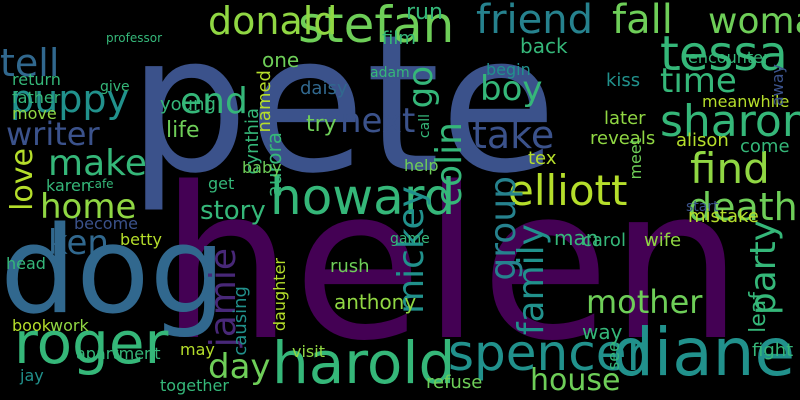  Describe the element at coordinates (264, 101) in the screenshot. I see `word: named` at that location.